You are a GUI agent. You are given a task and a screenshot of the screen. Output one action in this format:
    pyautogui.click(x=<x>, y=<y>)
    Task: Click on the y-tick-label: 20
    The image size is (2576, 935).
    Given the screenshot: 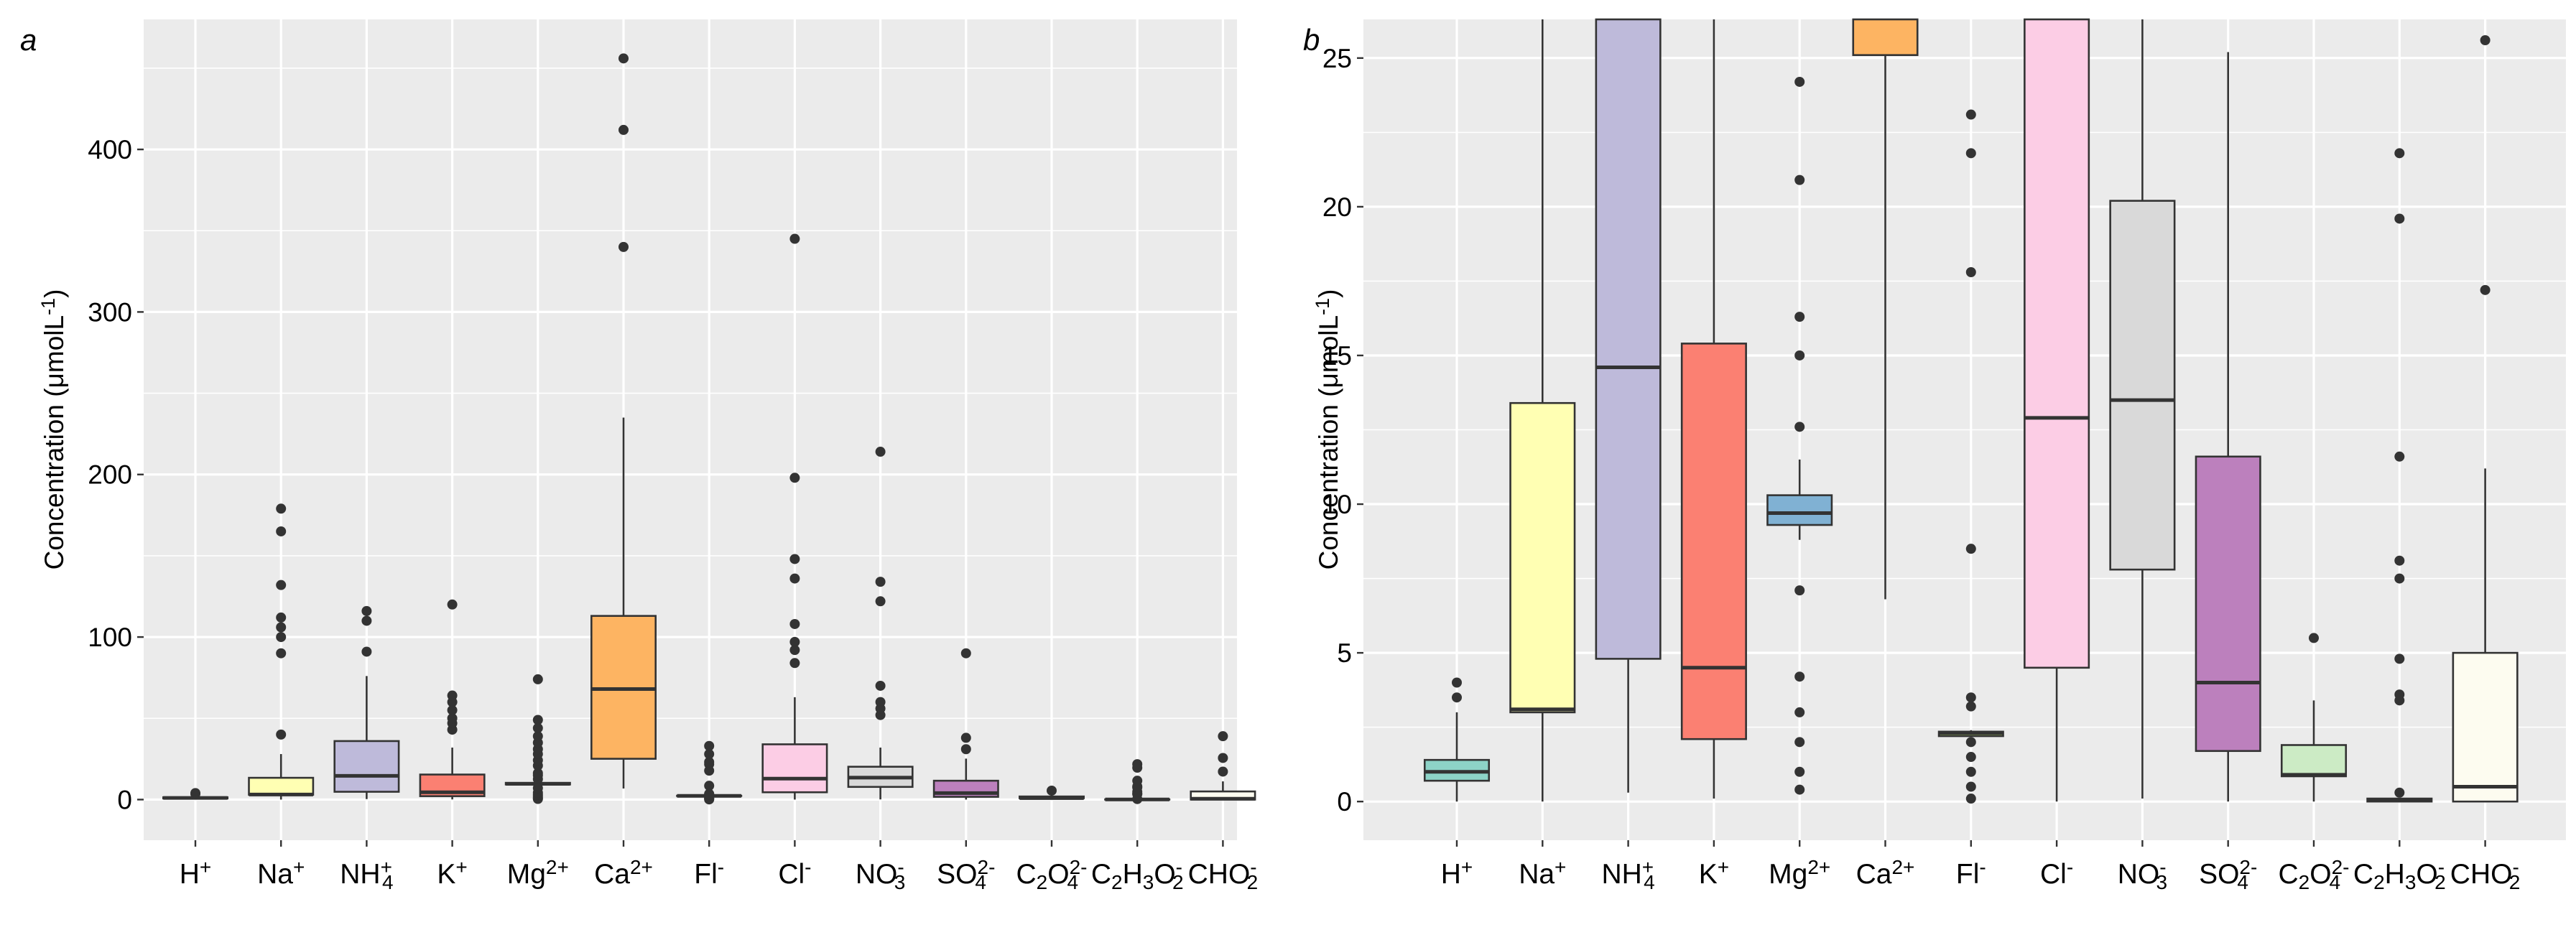 What is the action you would take?
    pyautogui.click(x=1337, y=207)
    